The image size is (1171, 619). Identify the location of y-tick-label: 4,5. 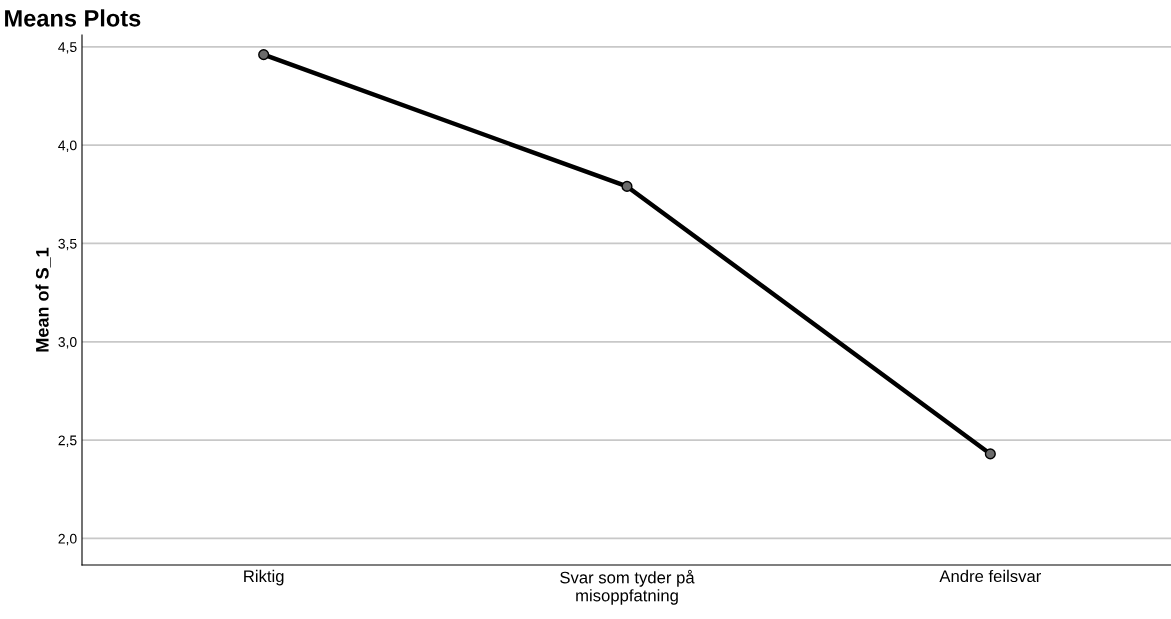
(67, 48).